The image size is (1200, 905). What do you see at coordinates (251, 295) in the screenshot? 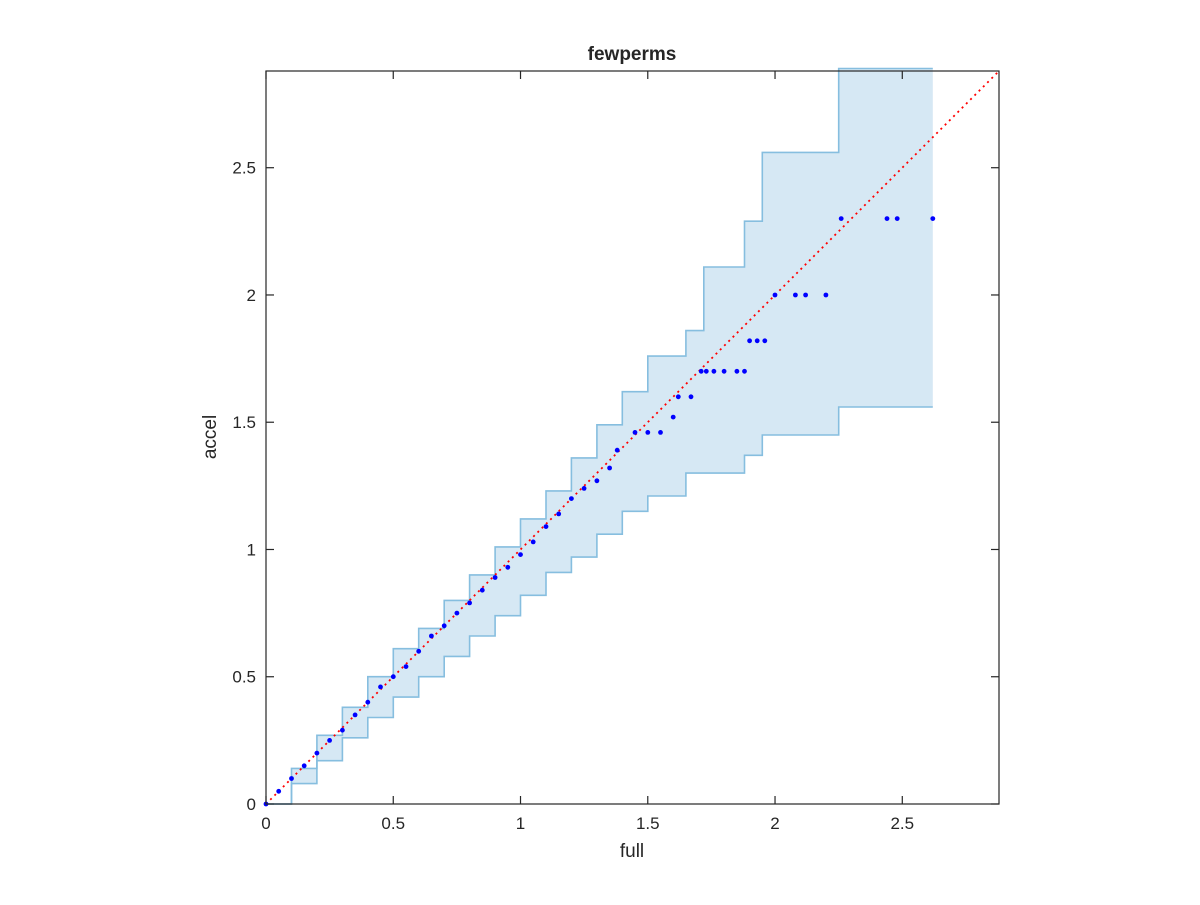
I see `y-tick-label: 2` at bounding box center [251, 295].